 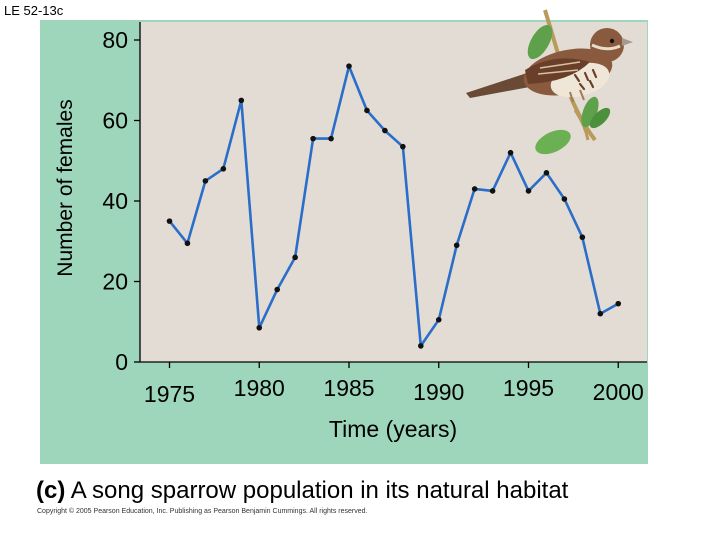 I want to click on x-tick-label: 1995, so click(x=528, y=388).